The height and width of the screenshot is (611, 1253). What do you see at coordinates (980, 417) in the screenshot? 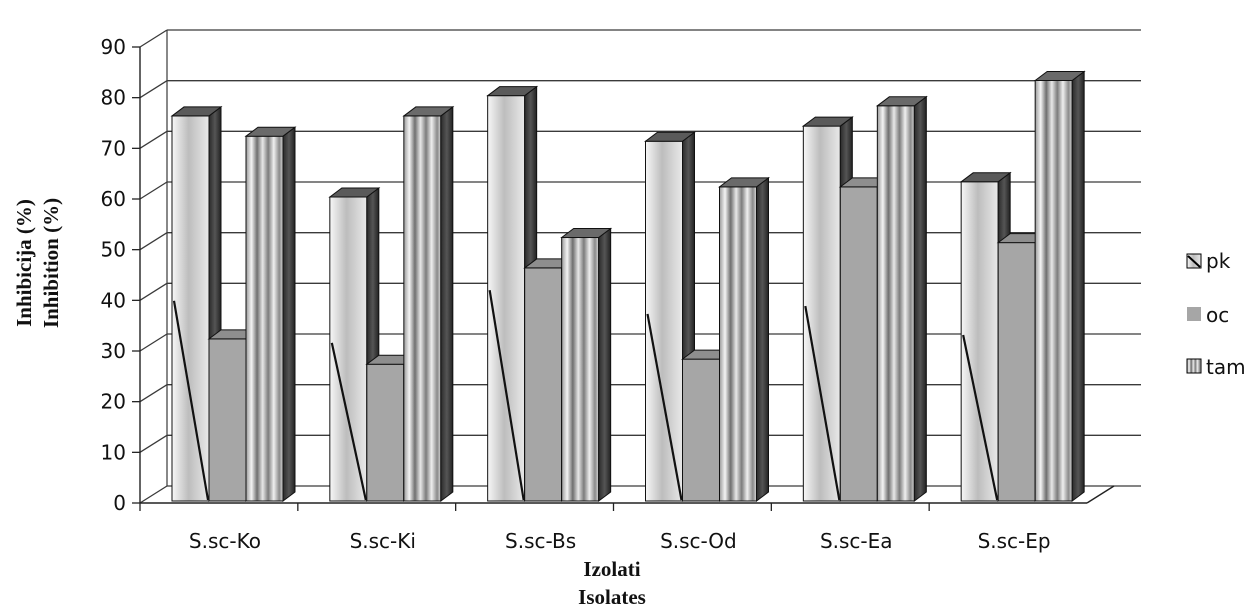
I see `bar-stripe-pk-S.sc-Ep` at bounding box center [980, 417].